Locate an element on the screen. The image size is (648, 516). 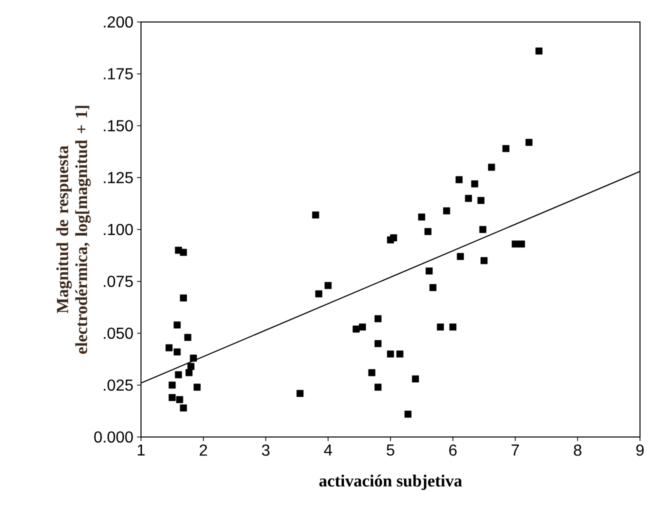
y-tick-label: .125 is located at coordinates (118, 178).